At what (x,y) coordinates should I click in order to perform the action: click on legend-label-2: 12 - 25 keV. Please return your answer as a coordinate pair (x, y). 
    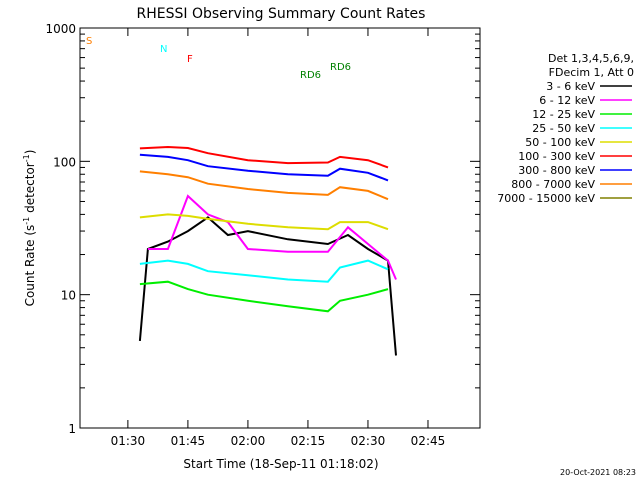
    Looking at the image, I should click on (563, 114).